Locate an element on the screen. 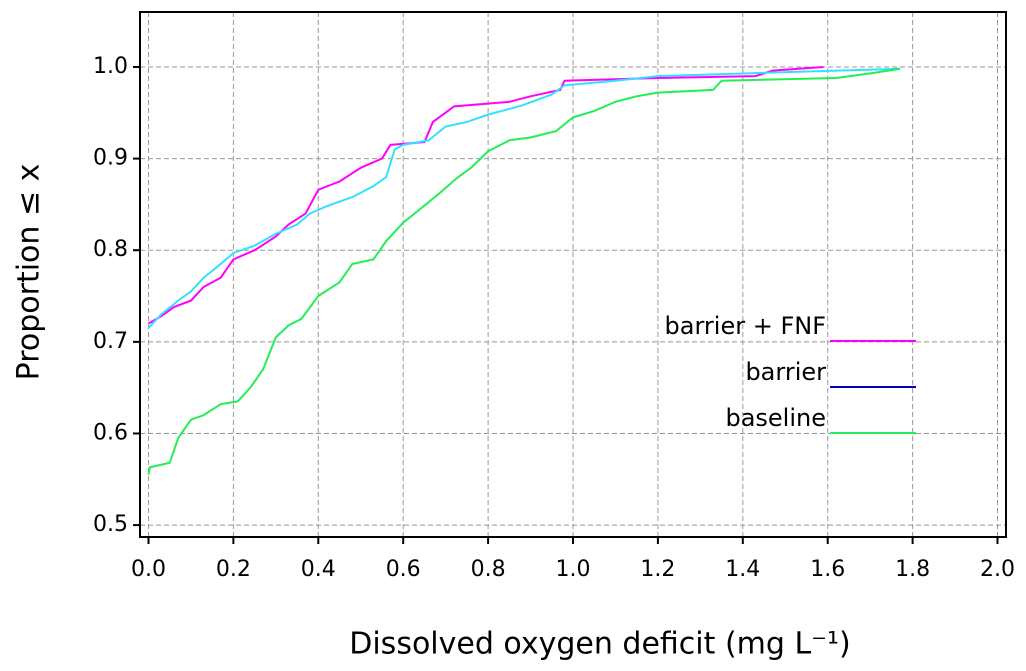 Image resolution: width=1026 pixels, height=671 pixels. x-tick-label: 1.8 is located at coordinates (912, 569).